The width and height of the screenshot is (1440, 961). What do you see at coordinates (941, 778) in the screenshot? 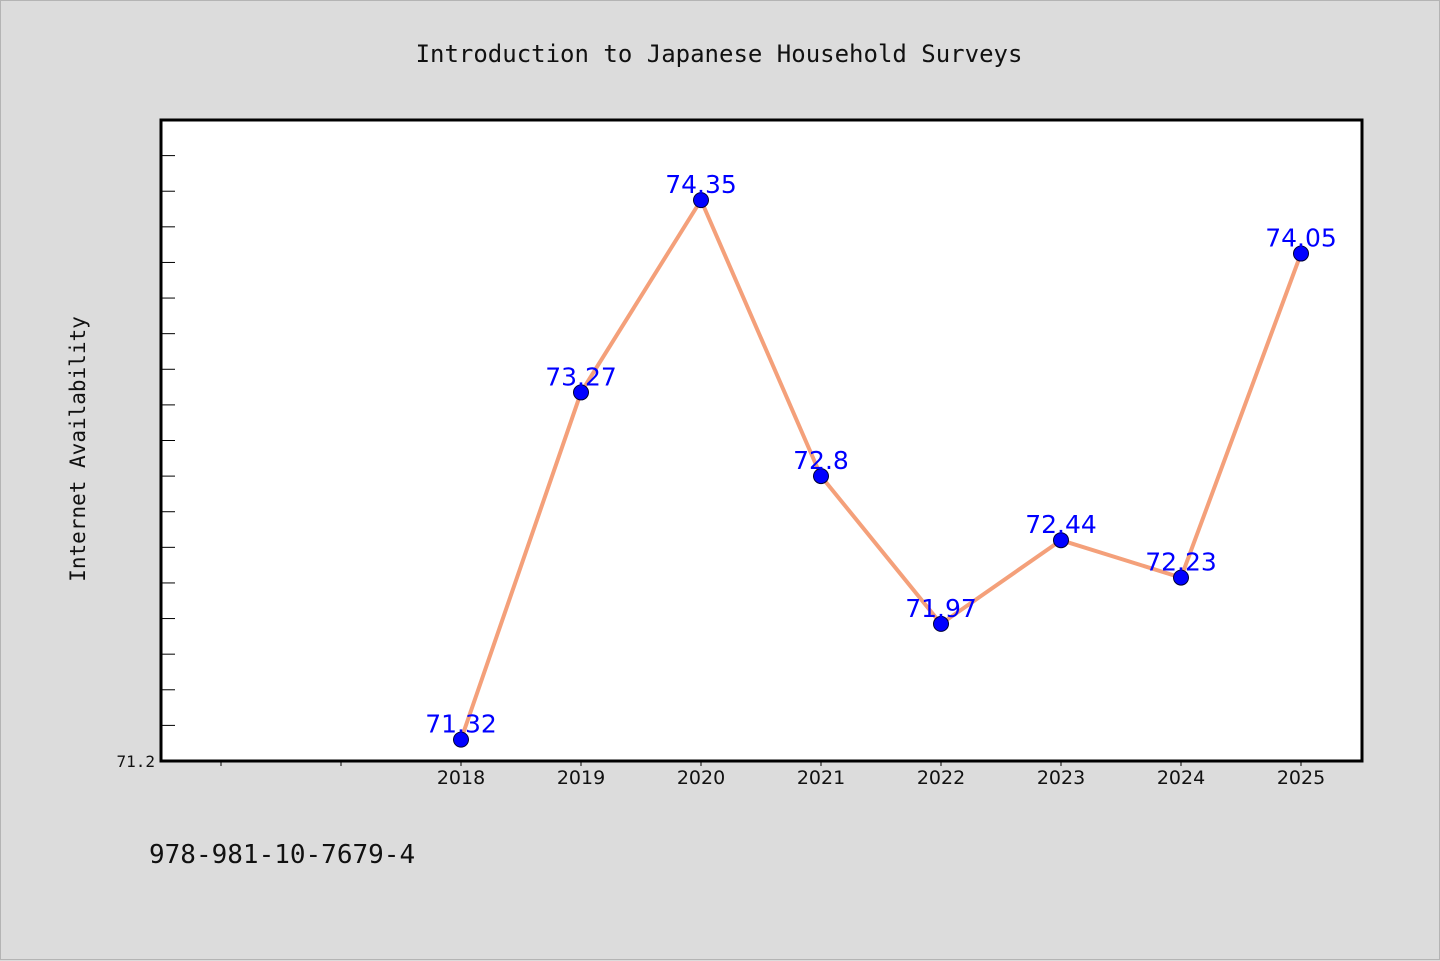
I see `x-tick-label: 2022` at bounding box center [941, 778].